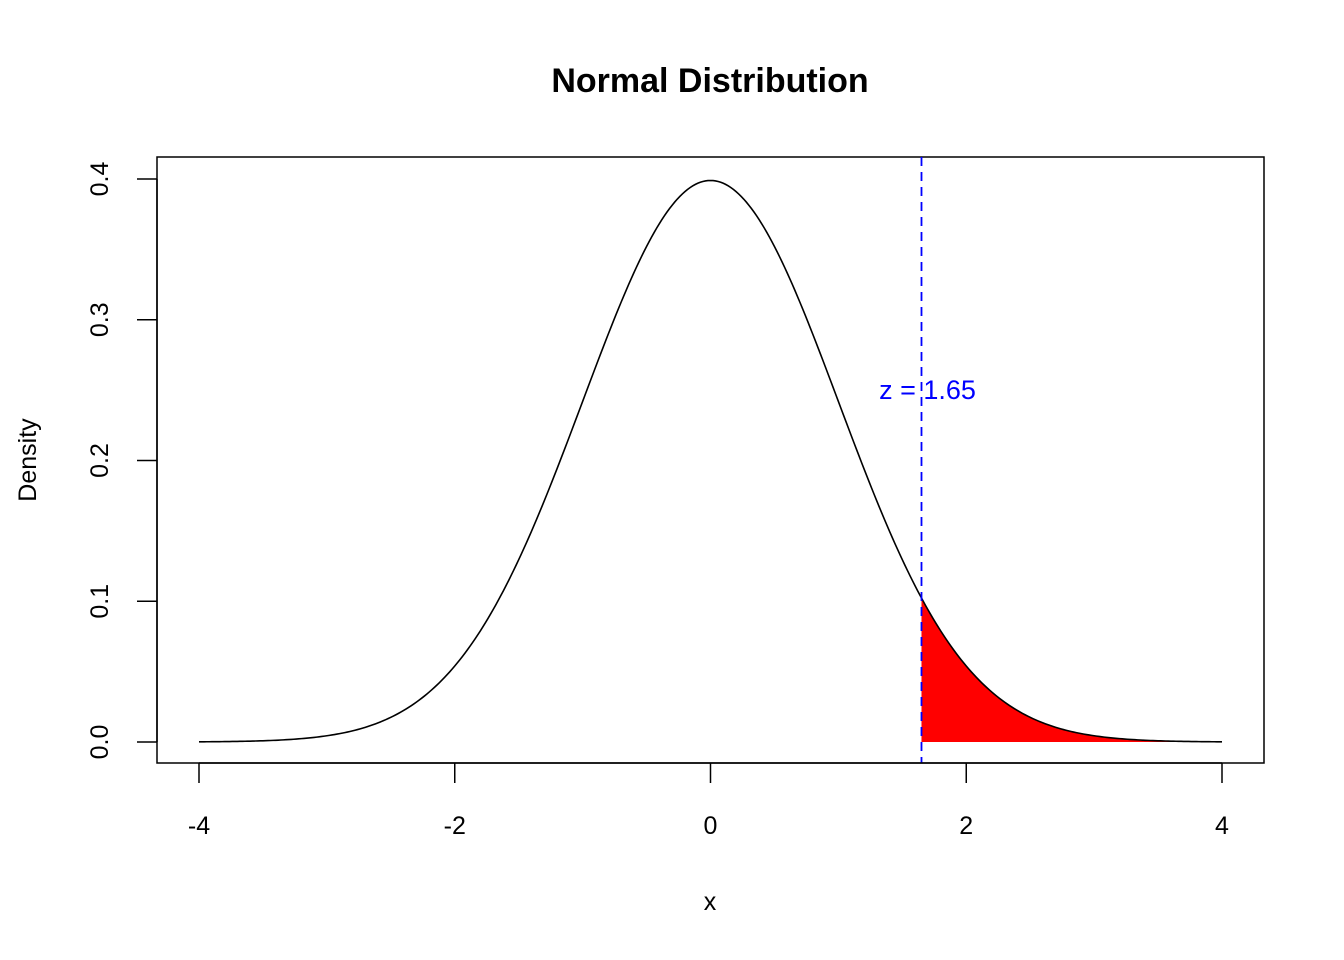 This screenshot has width=1344, height=960. Describe the element at coordinates (1071, 670) in the screenshot. I see `shaded-tail-area` at that location.